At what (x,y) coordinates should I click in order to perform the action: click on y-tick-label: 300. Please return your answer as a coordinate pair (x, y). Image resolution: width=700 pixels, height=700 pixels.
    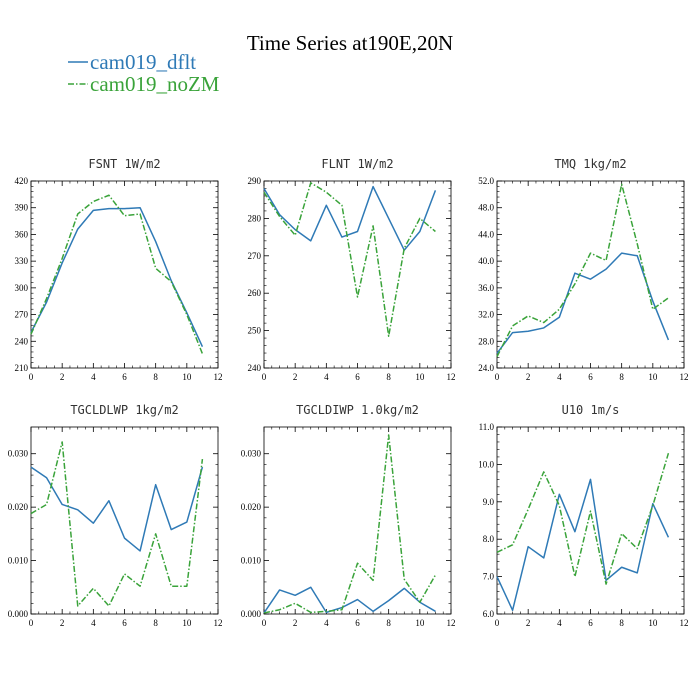
    Looking at the image, I should click on (22, 288).